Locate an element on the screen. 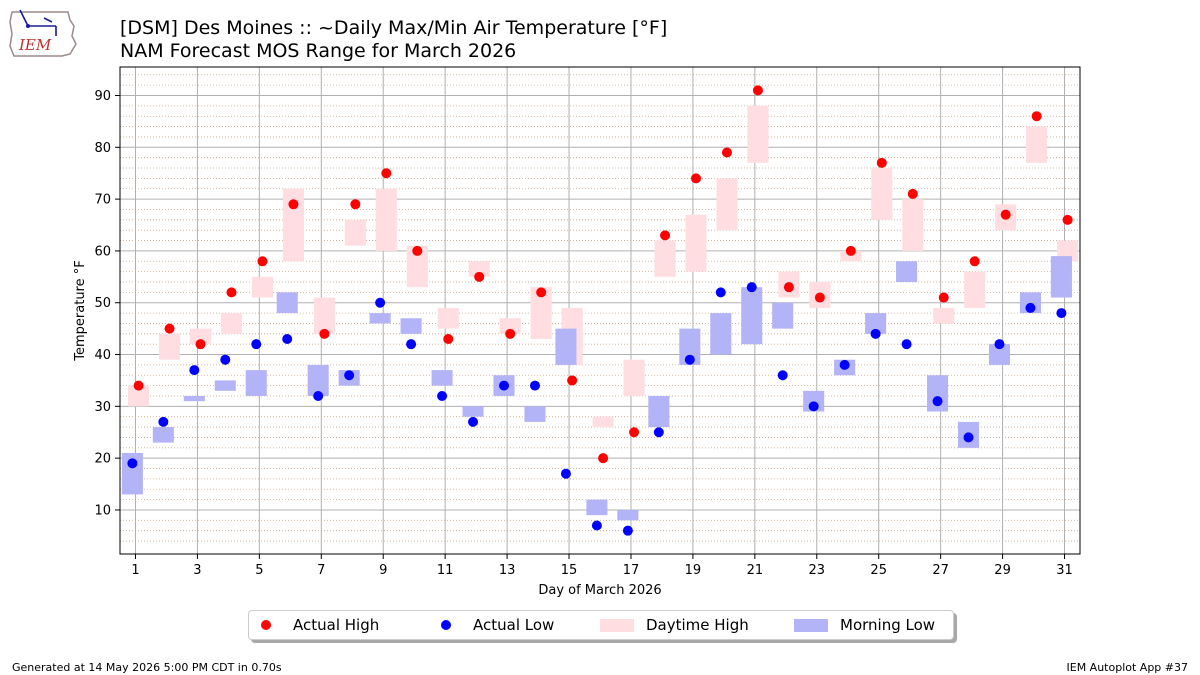 Image resolution: width=1200 pixels, height=675 pixels. legend-marker-actual-high is located at coordinates (266, 625).